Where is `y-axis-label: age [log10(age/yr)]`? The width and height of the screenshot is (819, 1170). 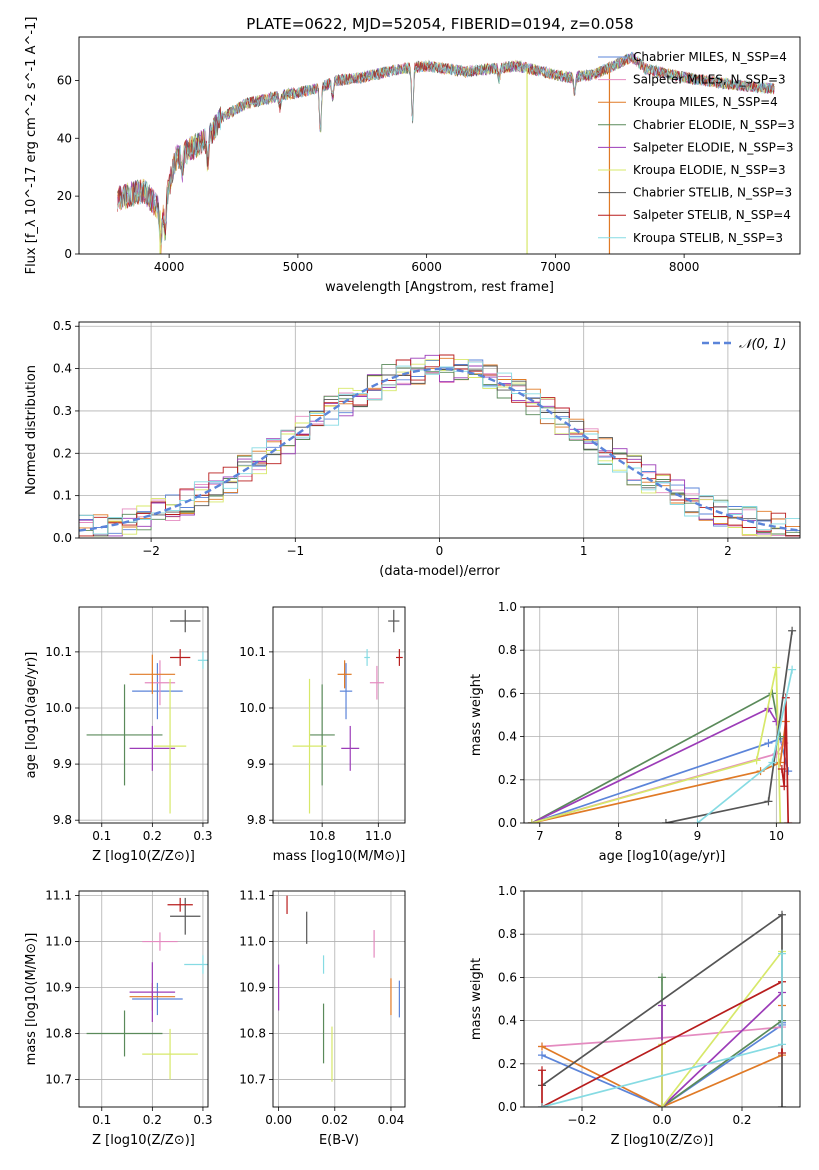
y-axis-label: age [log10(age/yr)] is located at coordinates (31, 715).